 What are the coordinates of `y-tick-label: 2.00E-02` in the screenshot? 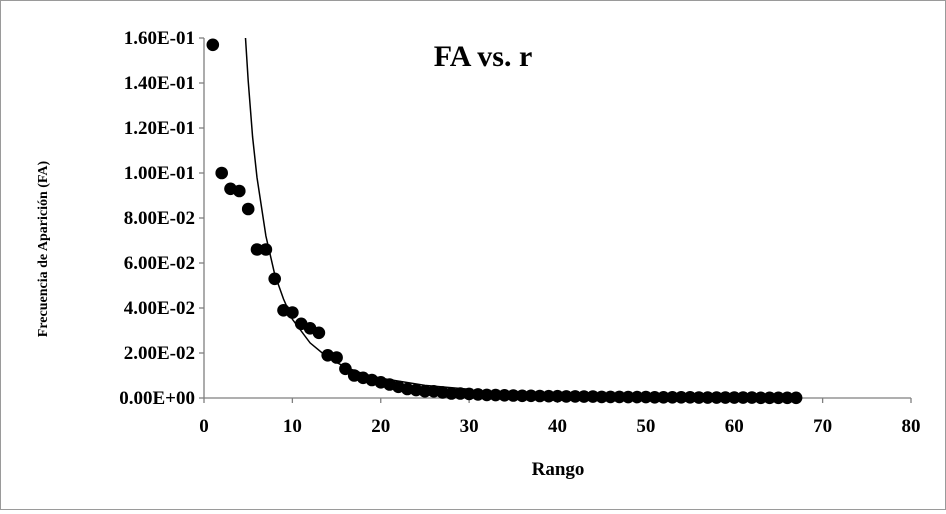 It's located at (159, 353).